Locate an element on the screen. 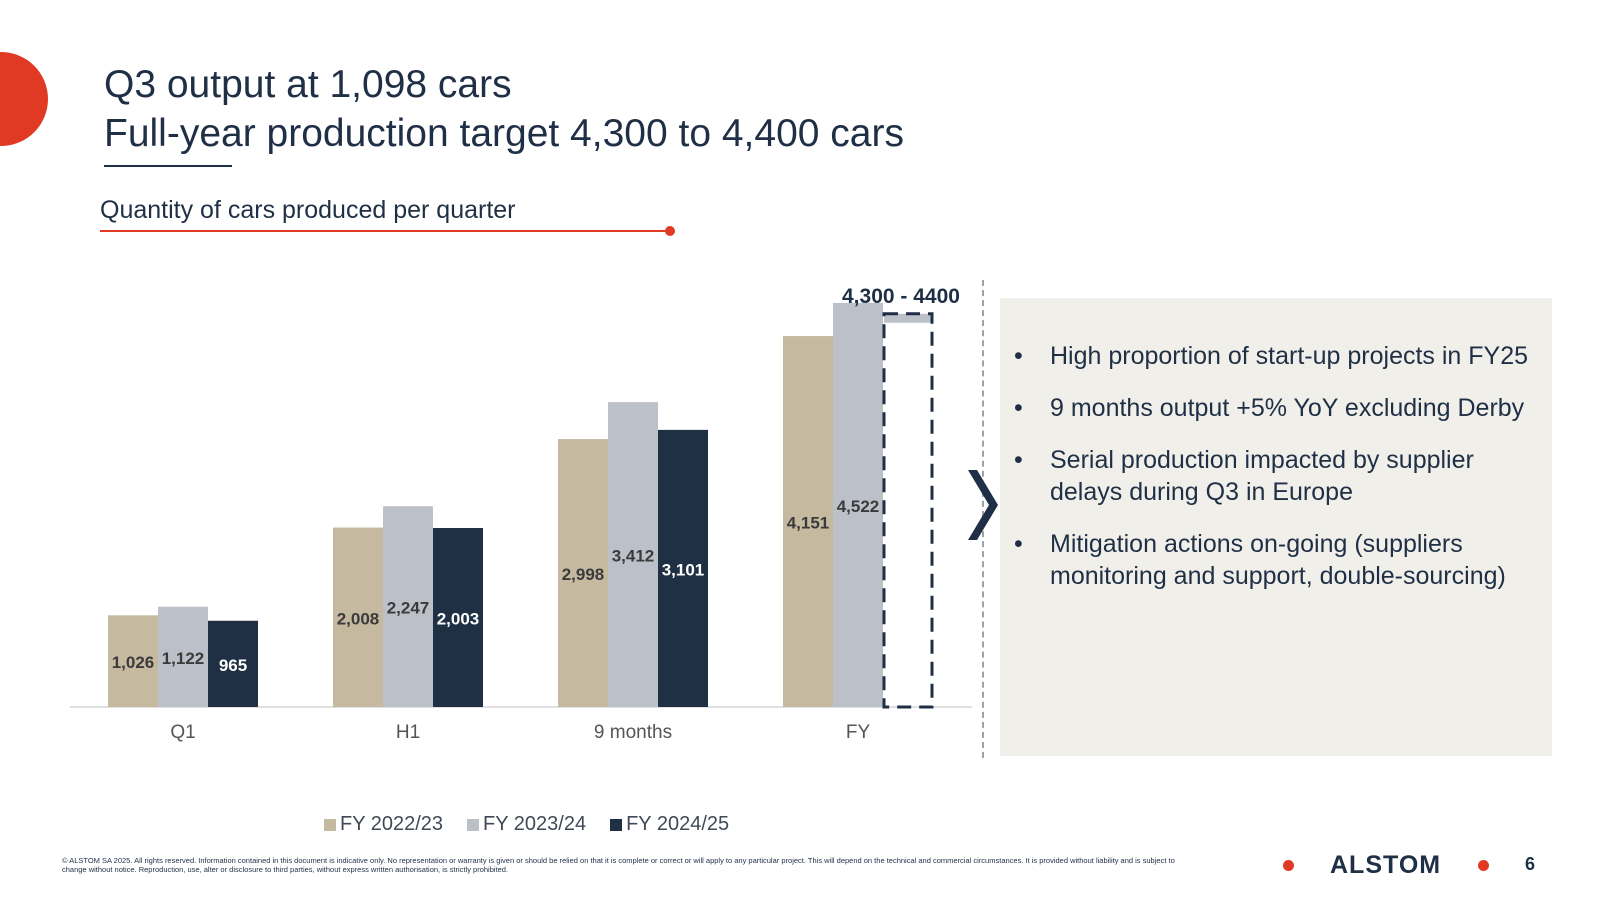 Image resolution: width=1600 pixels, height=900 pixels. data-label: 2,247 is located at coordinates (408, 608).